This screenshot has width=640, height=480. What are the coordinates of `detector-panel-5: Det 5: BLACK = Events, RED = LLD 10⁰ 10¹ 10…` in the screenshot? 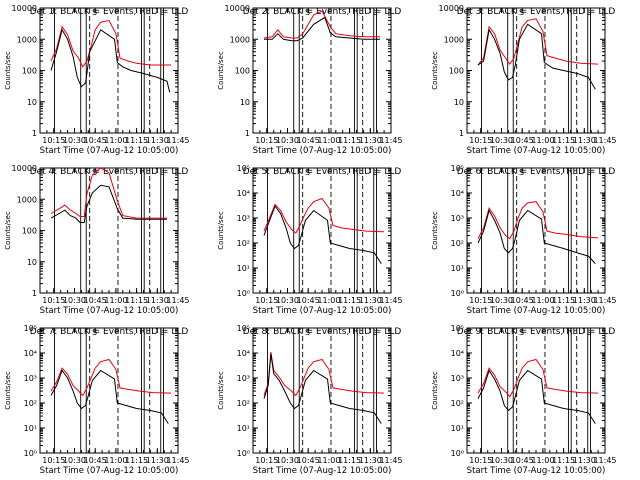 It's located at (310, 240).